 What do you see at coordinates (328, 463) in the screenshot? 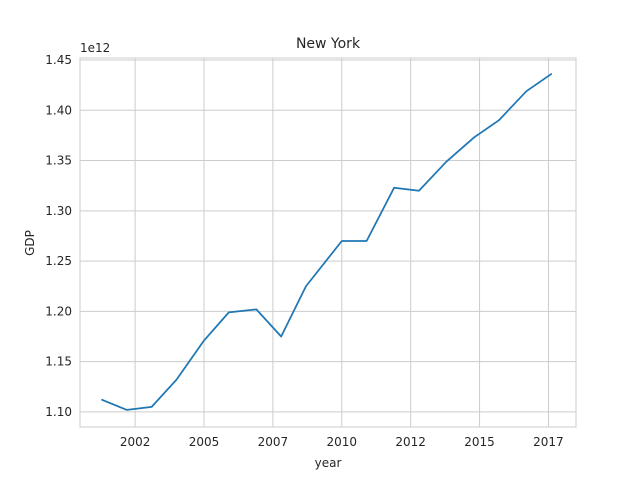
I see `x-axis-label: year` at bounding box center [328, 463].